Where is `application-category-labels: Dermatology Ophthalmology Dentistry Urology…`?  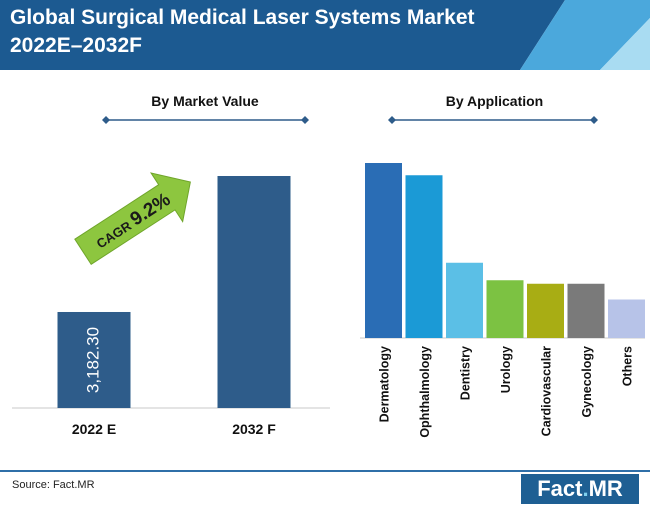
application-category-labels: Dermatology Ophthalmology Dentistry Urology… is located at coordinates (506, 392).